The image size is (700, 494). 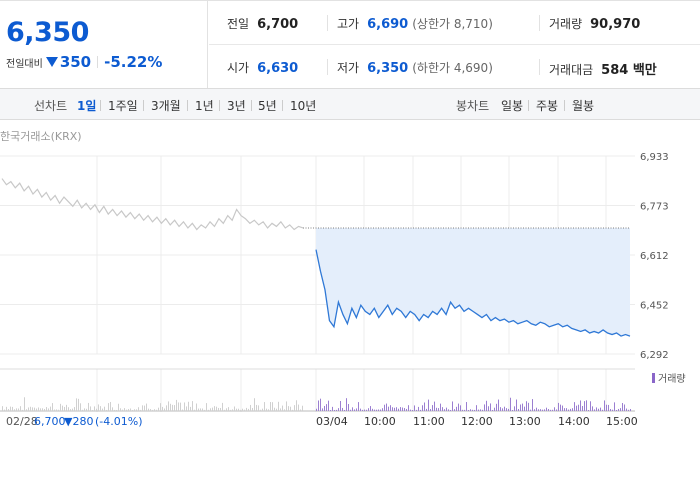 What do you see at coordinates (380, 421) in the screenshot?
I see `x-tick-label: 10:00` at bounding box center [380, 421].